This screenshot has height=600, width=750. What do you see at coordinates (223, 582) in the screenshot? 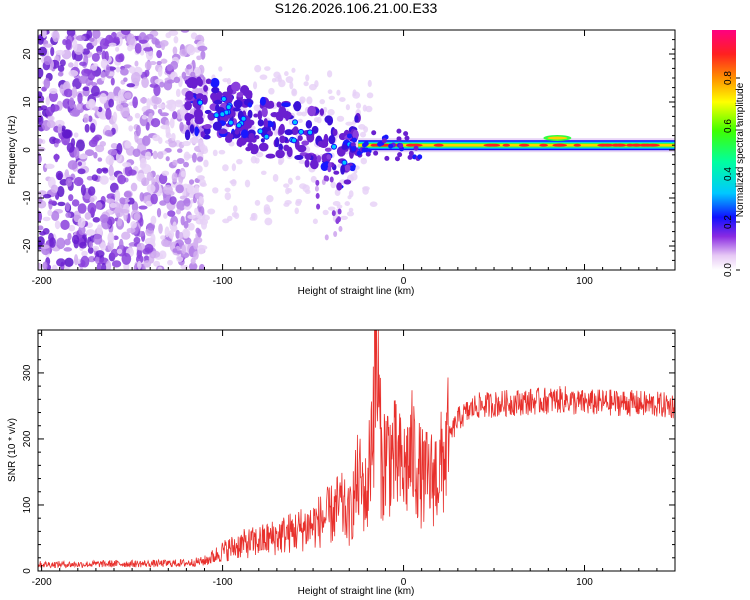
I see `snr-x-tick-label: -100` at bounding box center [223, 582].